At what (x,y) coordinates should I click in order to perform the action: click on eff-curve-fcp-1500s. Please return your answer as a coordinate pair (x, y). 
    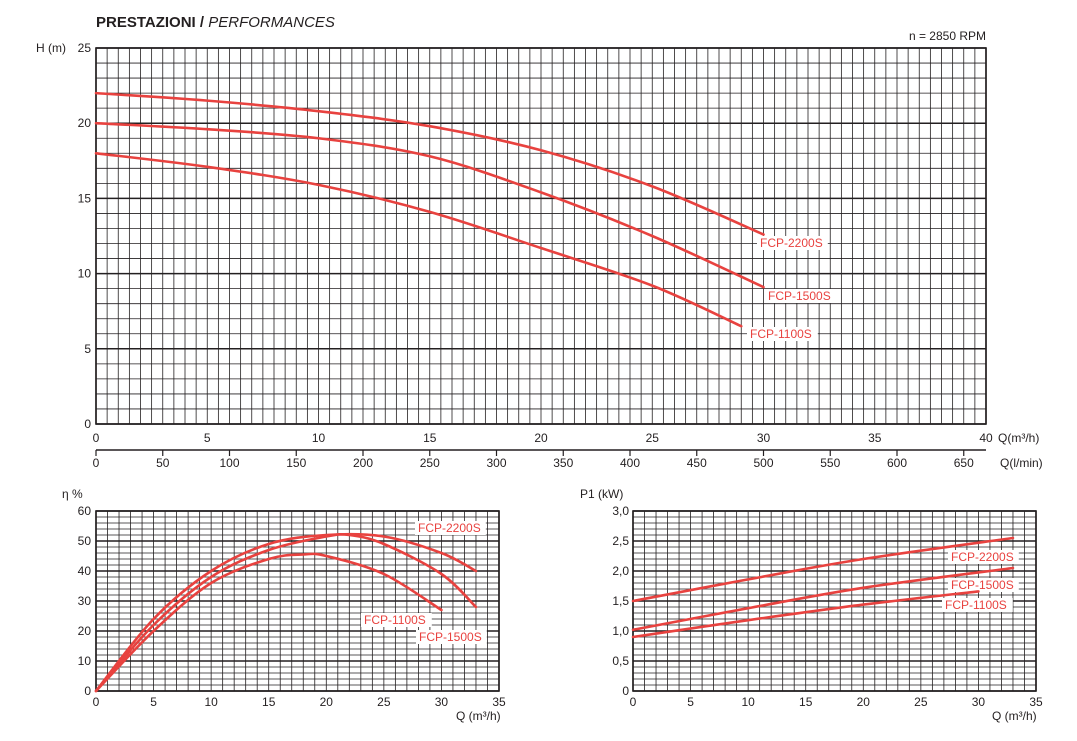
    Looking at the image, I should click on (286, 612).